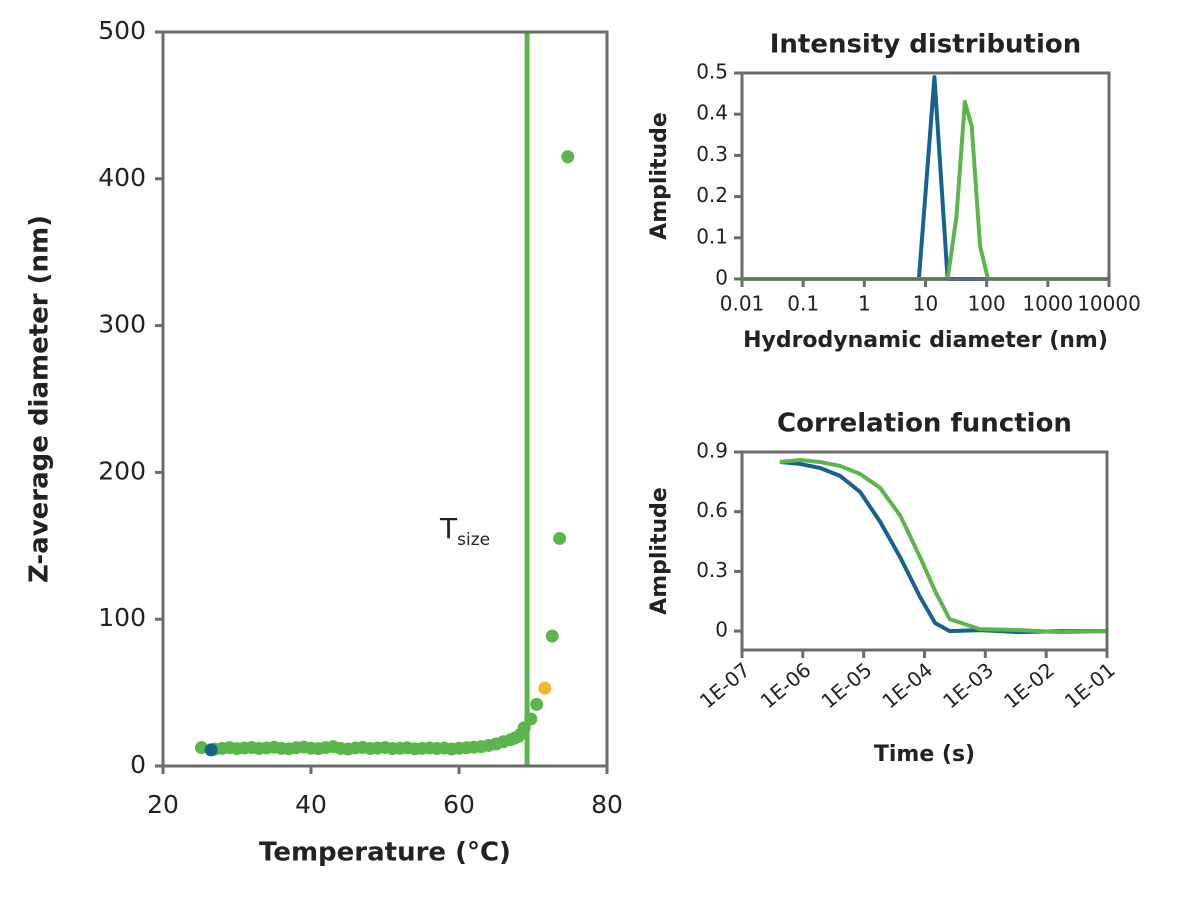 The width and height of the screenshot is (1191, 900). I want to click on y-tick-label: 0.6, so click(712, 510).